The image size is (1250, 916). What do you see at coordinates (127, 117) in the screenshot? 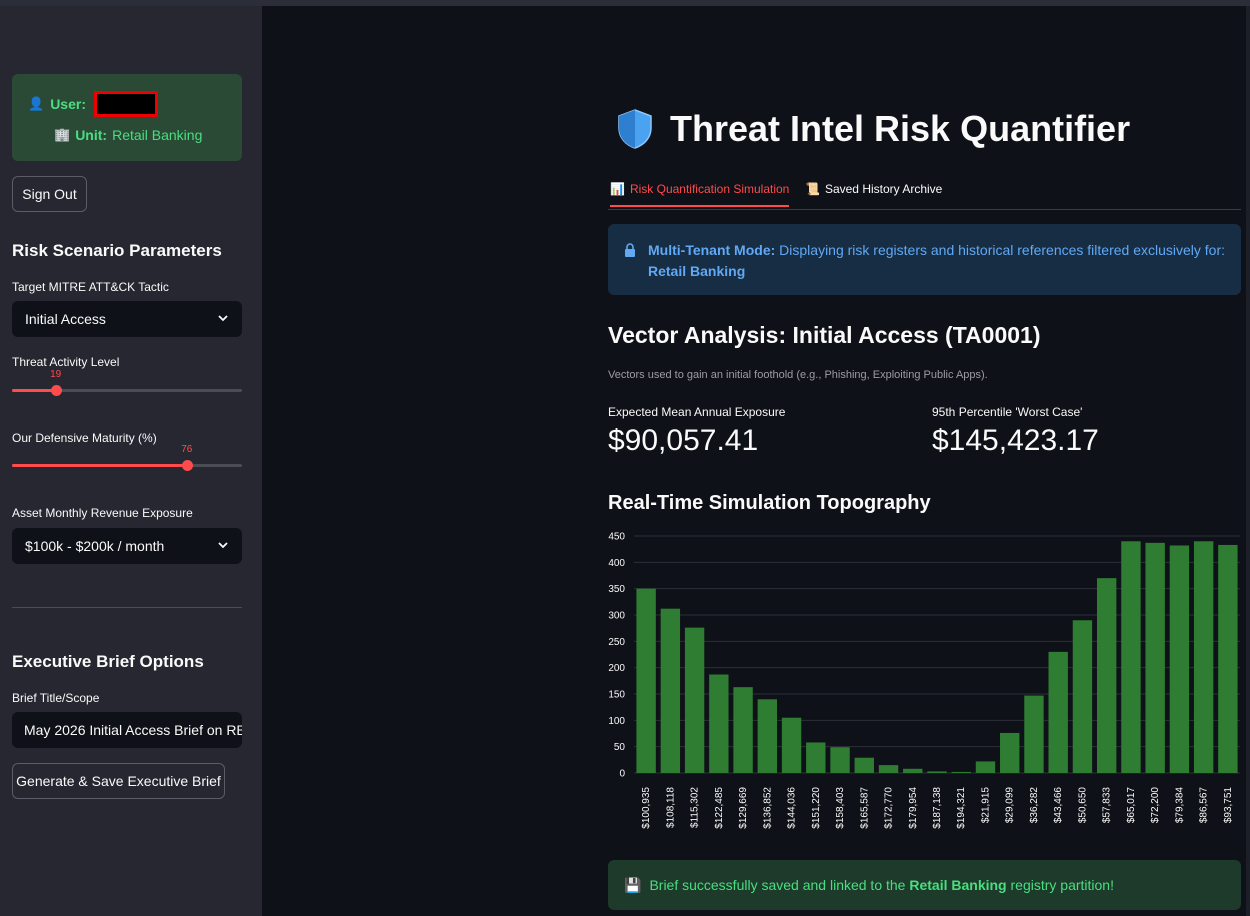
I see `user-info-box: 👤 User: 🏢 Unit: Retail Banking` at bounding box center [127, 117].